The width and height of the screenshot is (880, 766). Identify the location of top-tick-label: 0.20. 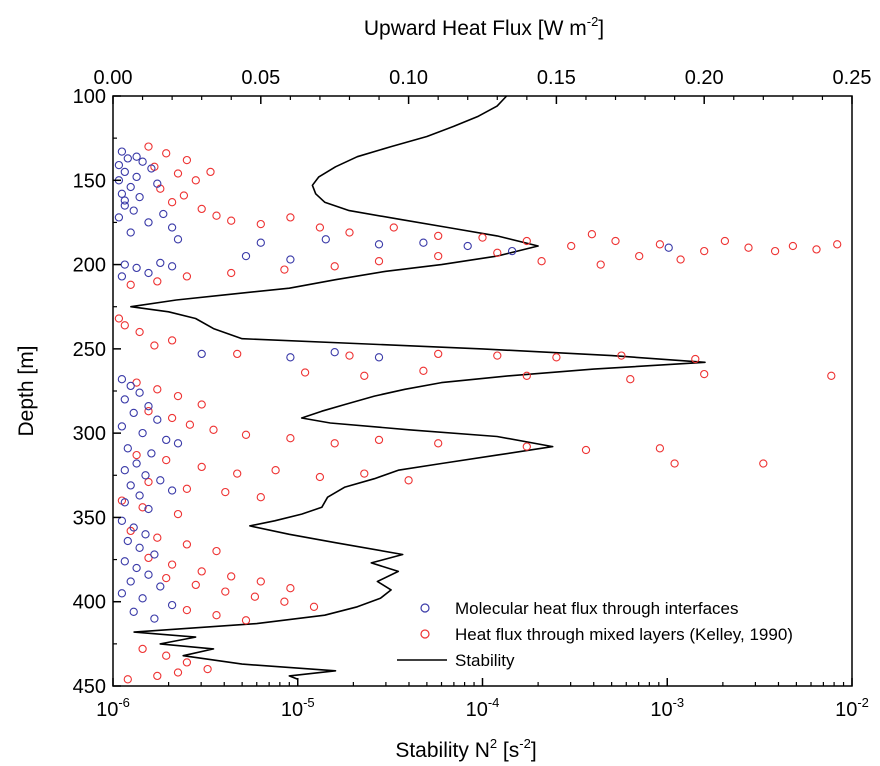
(704, 78).